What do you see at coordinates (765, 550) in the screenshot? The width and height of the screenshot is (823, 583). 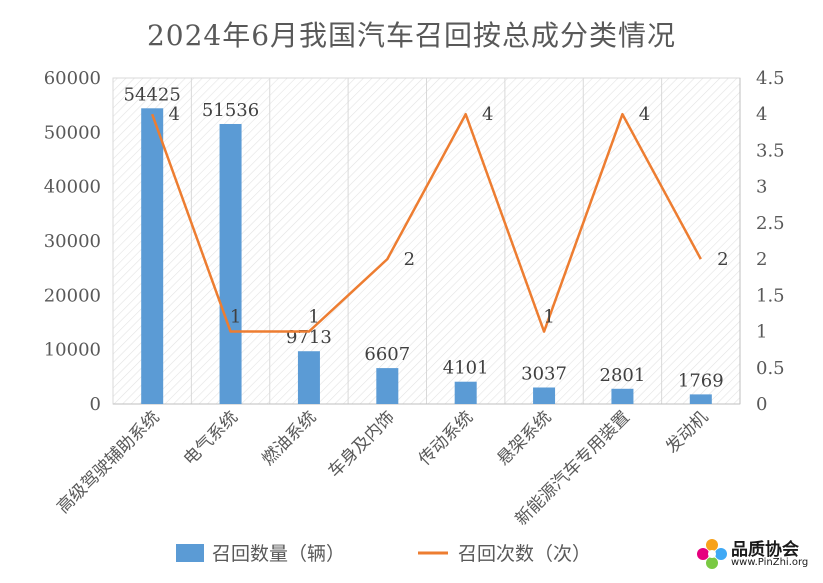 I see `watermark-name: 品质协会` at bounding box center [765, 550].